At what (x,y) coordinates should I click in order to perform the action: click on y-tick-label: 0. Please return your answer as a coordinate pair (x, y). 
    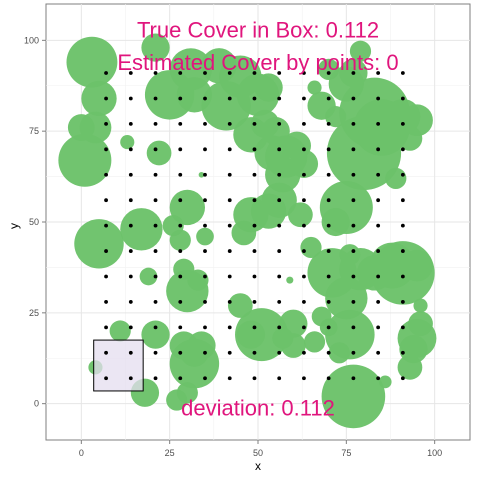
    Looking at the image, I should click on (36, 404).